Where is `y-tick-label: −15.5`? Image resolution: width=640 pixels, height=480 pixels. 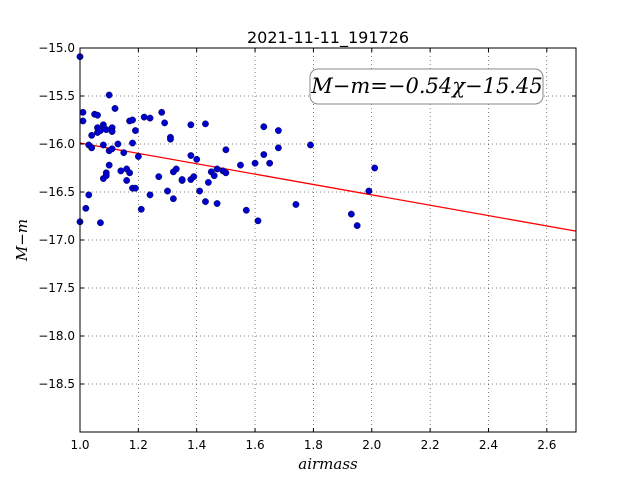
y-tick-label: −15.5 is located at coordinates (56, 96).